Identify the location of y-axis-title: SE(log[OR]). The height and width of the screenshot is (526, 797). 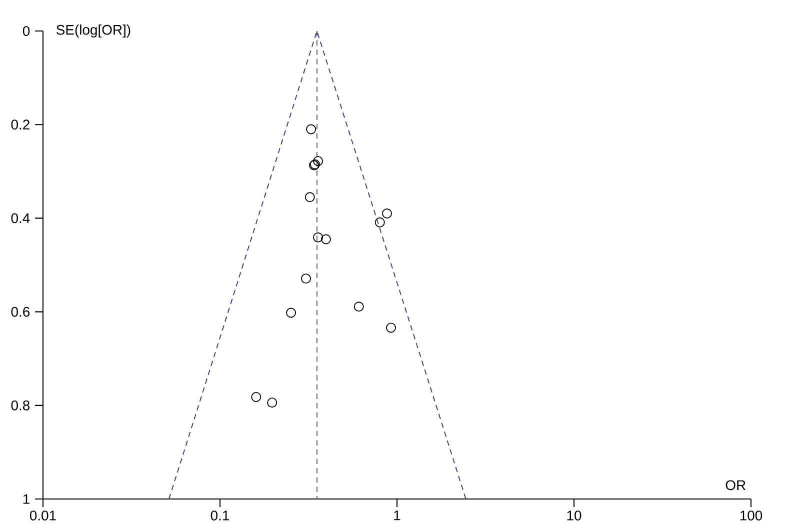
(93, 31).